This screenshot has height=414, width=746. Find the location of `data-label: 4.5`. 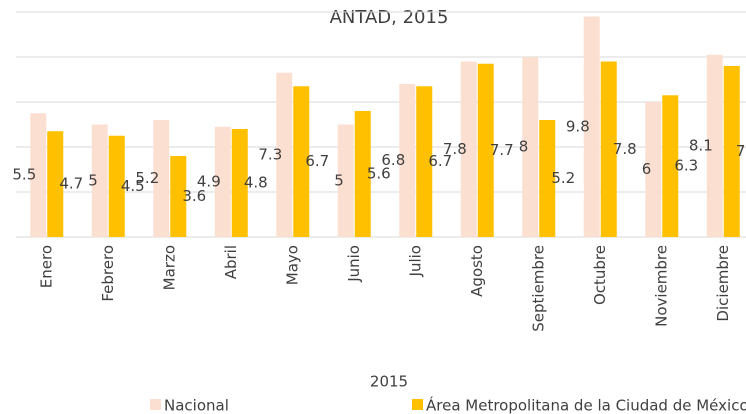

data-label: 4.5 is located at coordinates (133, 186).